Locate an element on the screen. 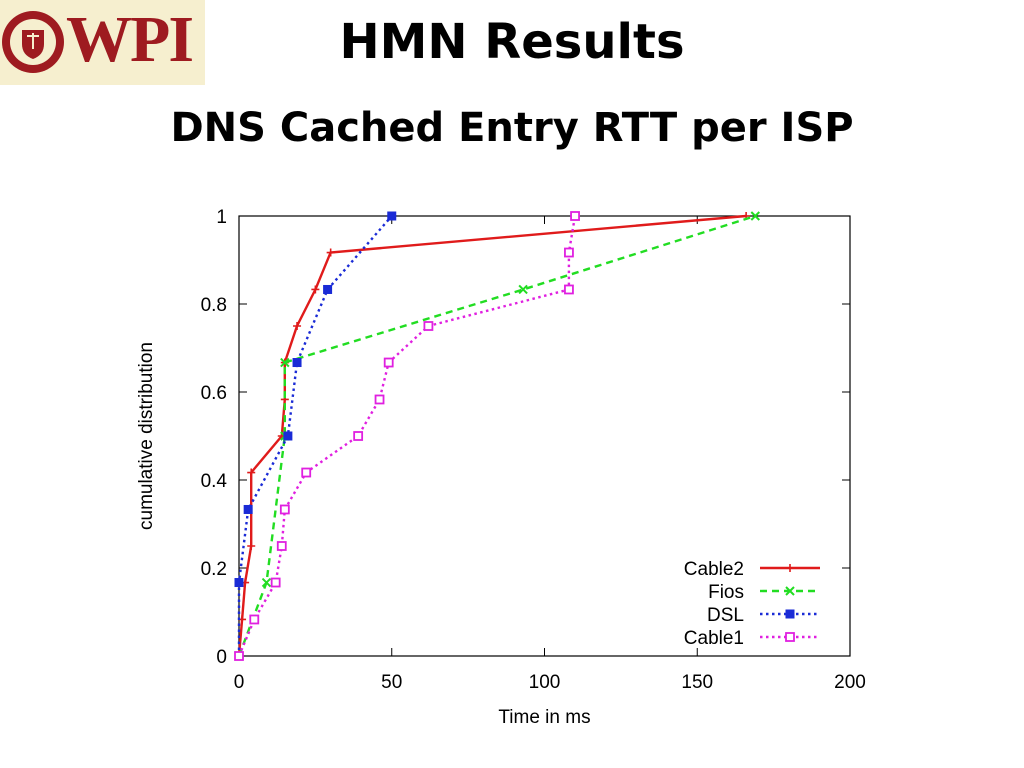 This screenshot has width=1024, height=768. legend-label-fios: Fios is located at coordinates (726, 592).